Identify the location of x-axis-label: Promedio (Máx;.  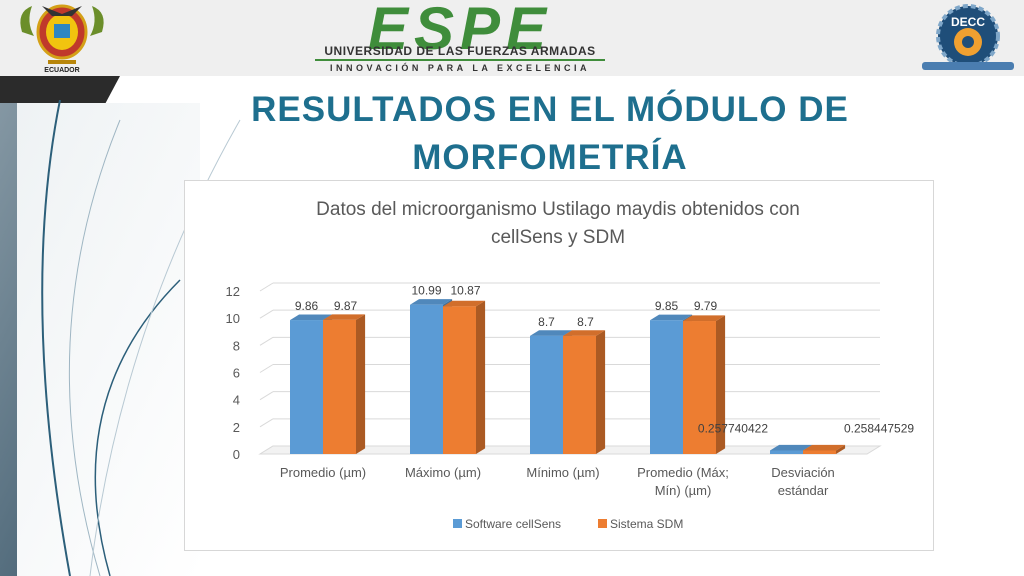
(683, 472).